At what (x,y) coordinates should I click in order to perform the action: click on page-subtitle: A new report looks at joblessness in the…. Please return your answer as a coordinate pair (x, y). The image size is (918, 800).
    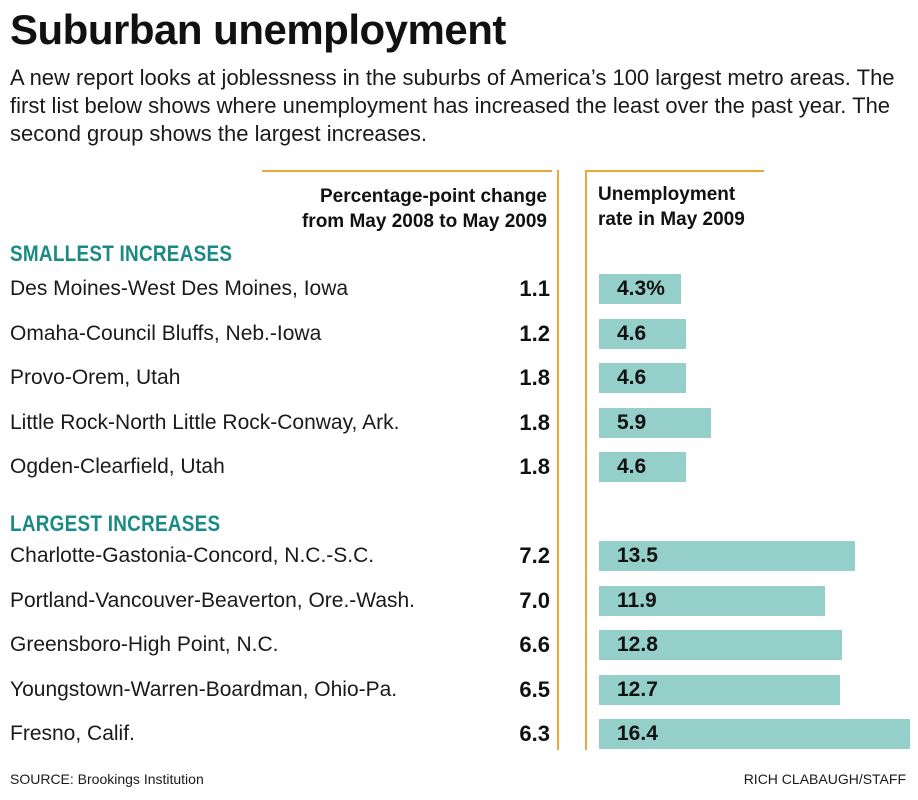
    Looking at the image, I should click on (452, 105).